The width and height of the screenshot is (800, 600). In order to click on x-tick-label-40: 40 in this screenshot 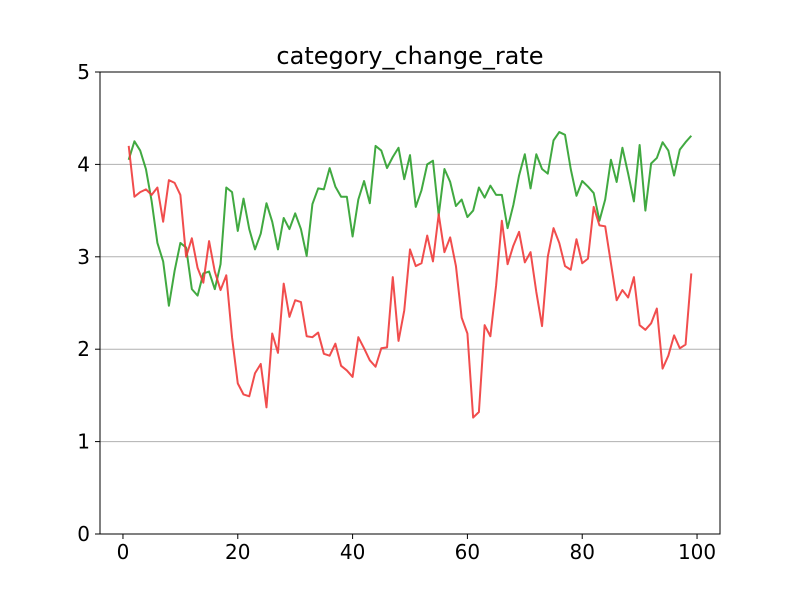, I will do `click(352, 552)`.